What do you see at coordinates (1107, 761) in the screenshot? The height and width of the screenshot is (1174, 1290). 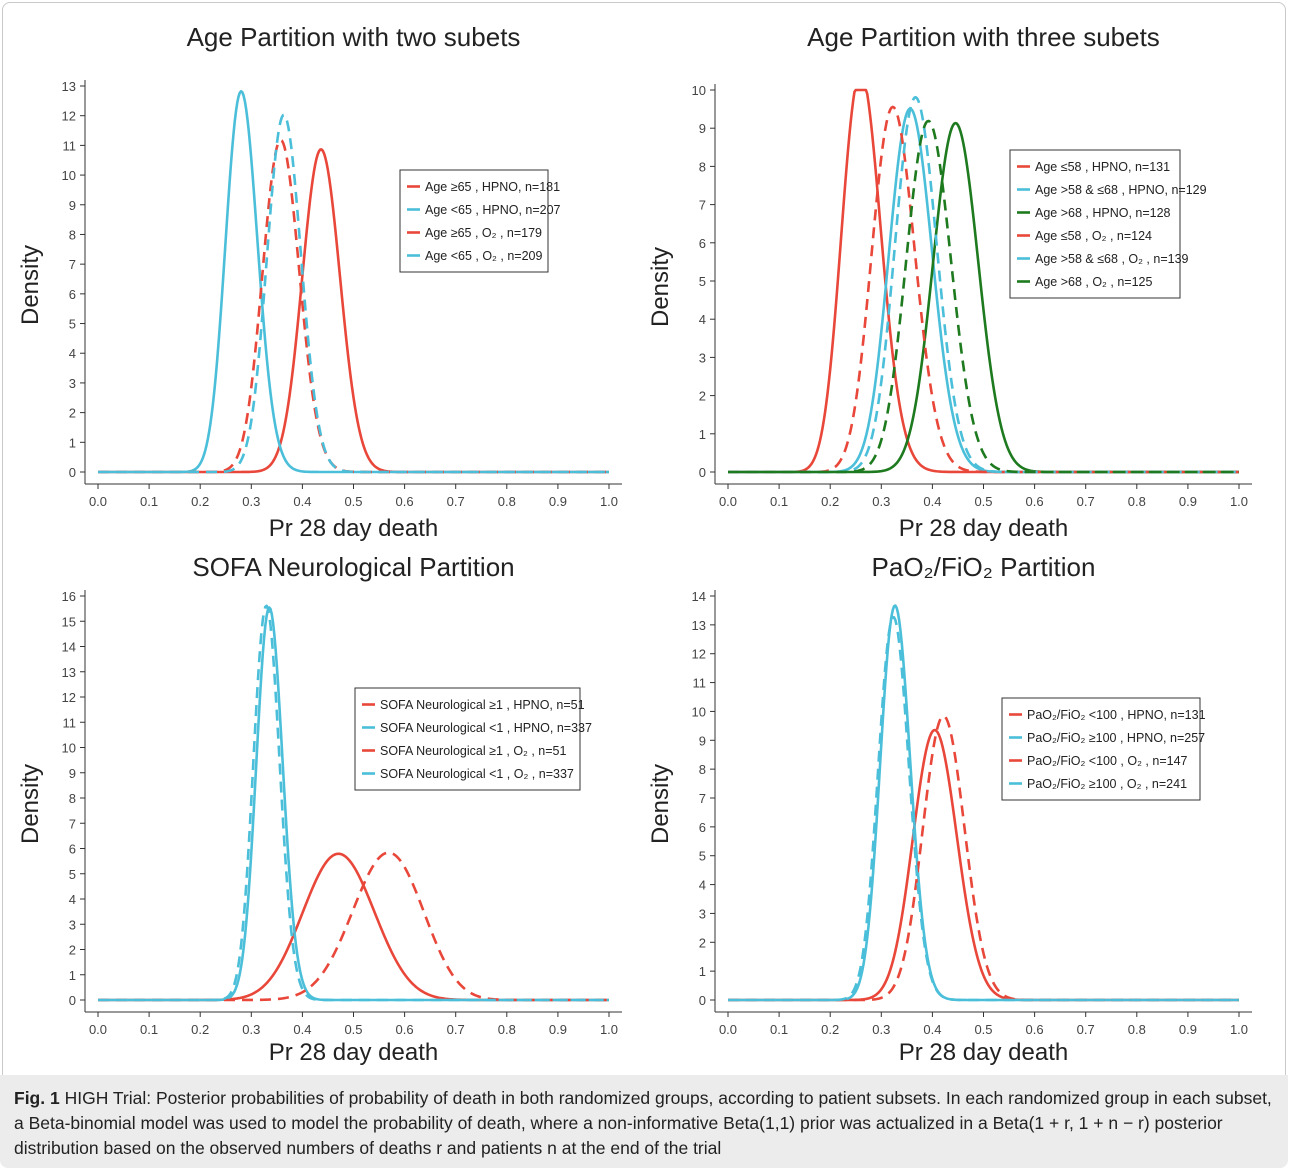 I see `legend-label: PaO₂/FiO₂ <100 , O₂ , n=147` at bounding box center [1107, 761].